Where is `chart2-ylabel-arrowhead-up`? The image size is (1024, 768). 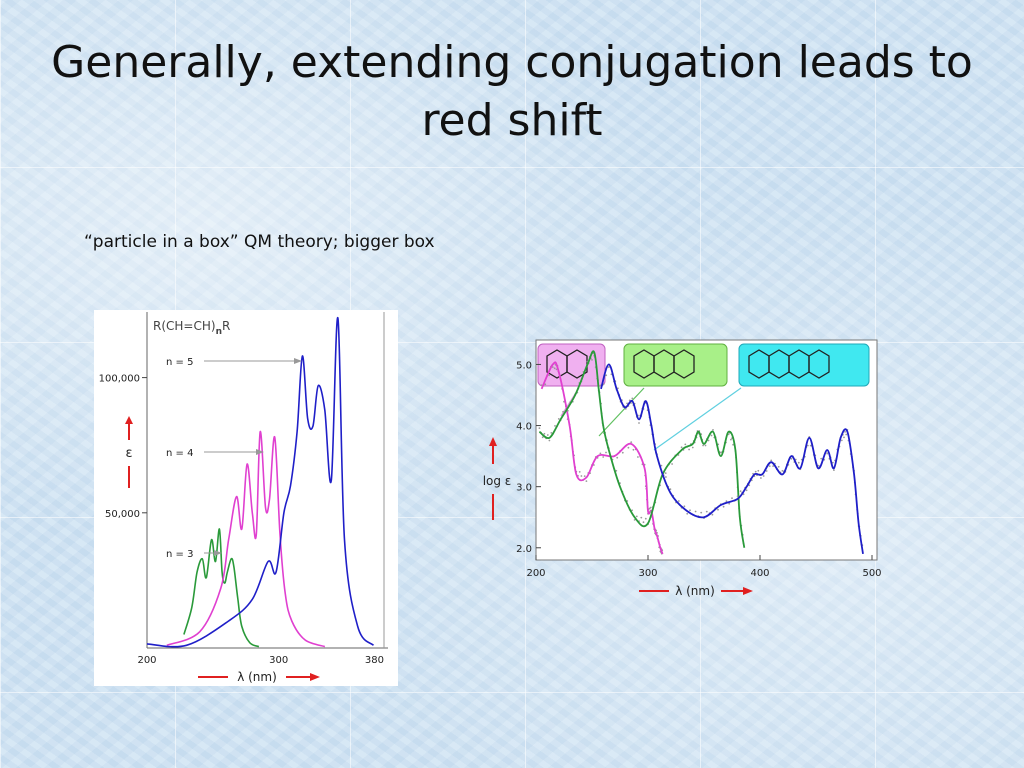
chart2-ylabel-arrowhead-up is located at coordinates (493, 441).